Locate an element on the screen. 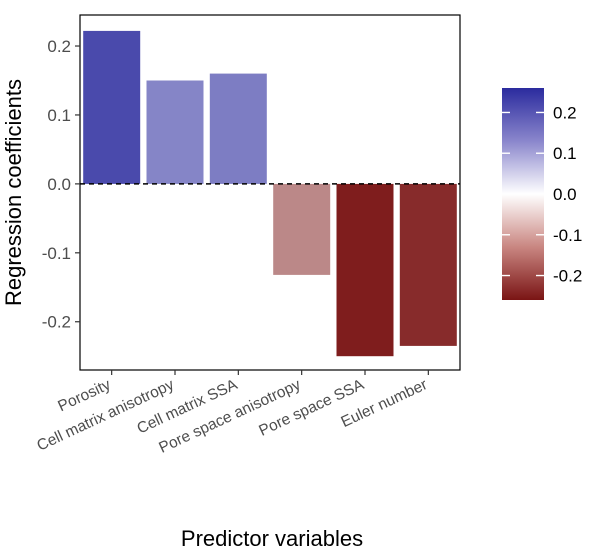  colorbar-tick-label: 0.1 is located at coordinates (565, 153).